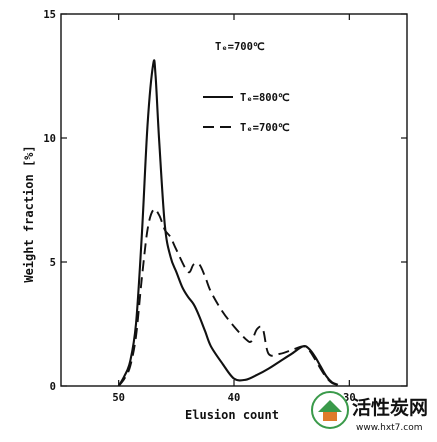 The image size is (437, 442). What do you see at coordinates (234, 398) in the screenshot?
I see `x-tick-label: 40` at bounding box center [234, 398].